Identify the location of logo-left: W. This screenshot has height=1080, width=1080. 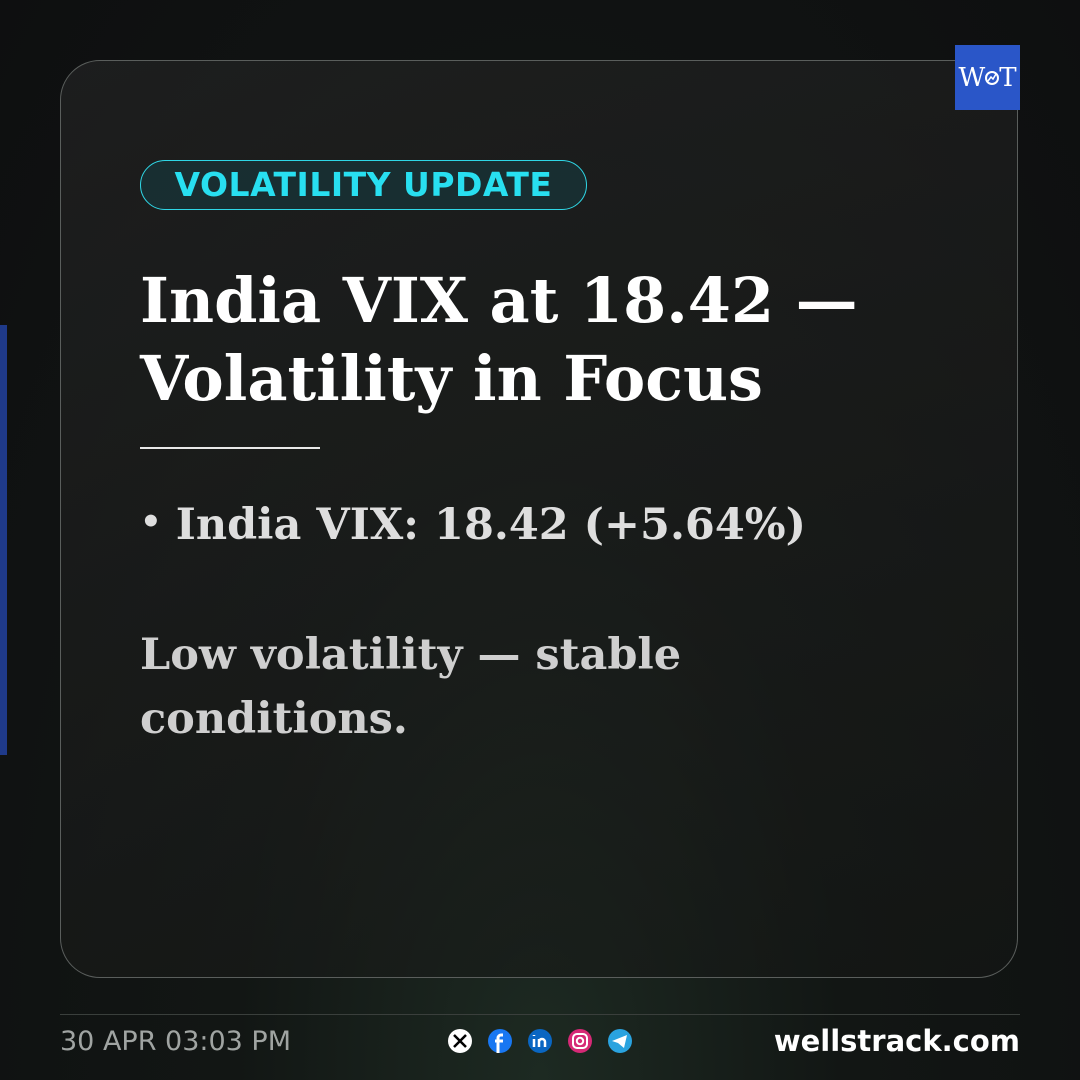
(972, 77).